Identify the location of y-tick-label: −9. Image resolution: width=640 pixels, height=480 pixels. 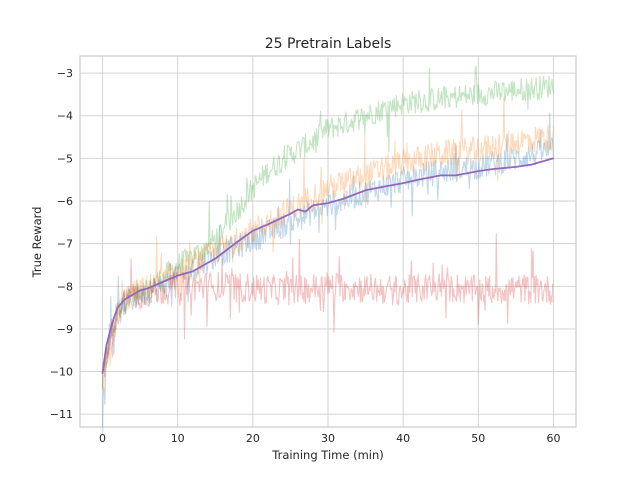
(65, 329).